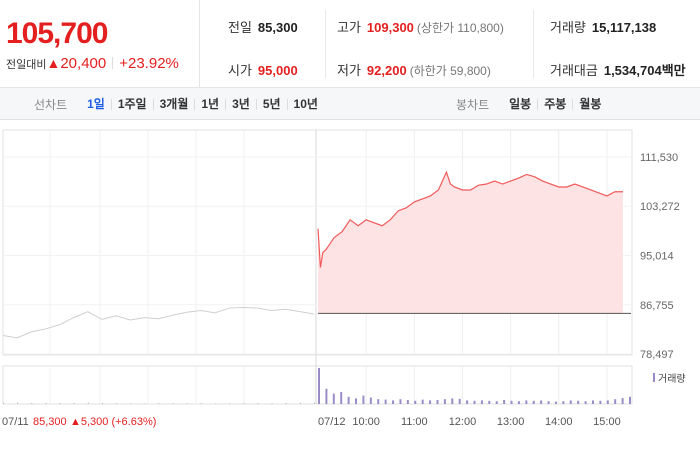 This screenshot has width=700, height=450. I want to click on stat-high: 고가 109,300 (상한가 110,800), so click(420, 26).